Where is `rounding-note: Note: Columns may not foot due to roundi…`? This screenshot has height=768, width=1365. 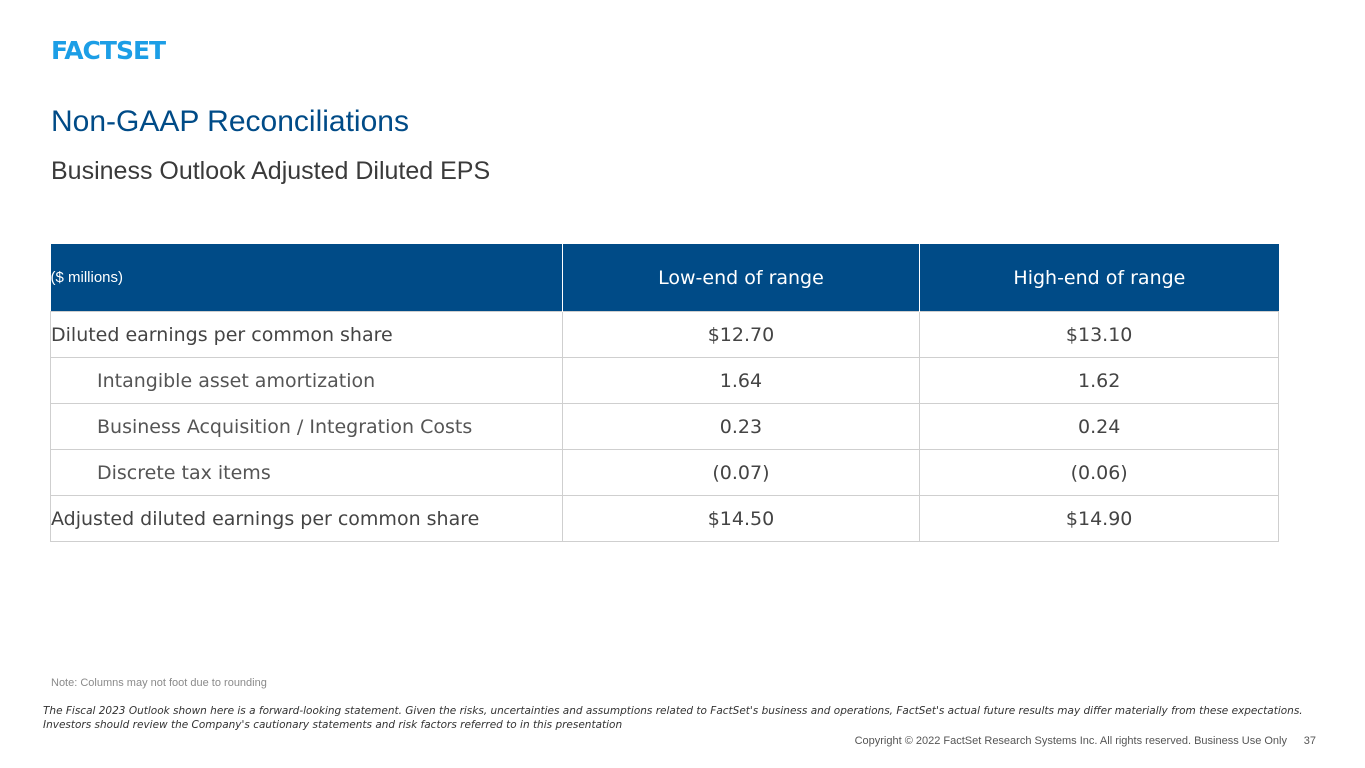
rounding-note: Note: Columns may not foot due to roundi… is located at coordinates (159, 683).